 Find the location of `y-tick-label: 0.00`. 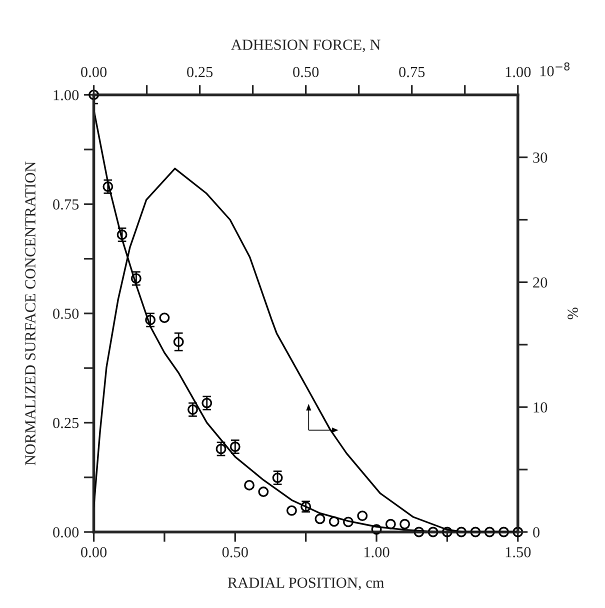

y-tick-label: 0.00 is located at coordinates (66, 532).